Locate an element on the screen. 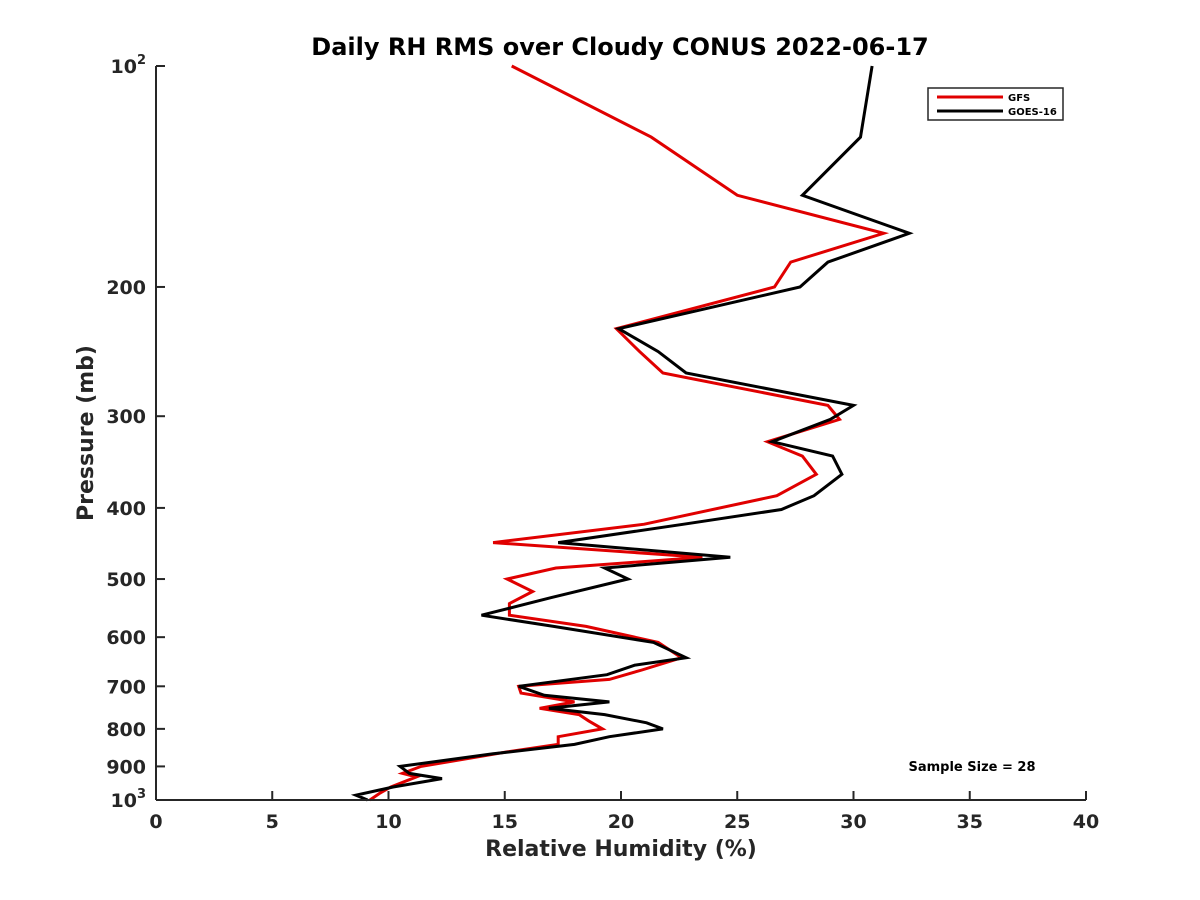  legend: GFS GOES-16 is located at coordinates (995, 104).